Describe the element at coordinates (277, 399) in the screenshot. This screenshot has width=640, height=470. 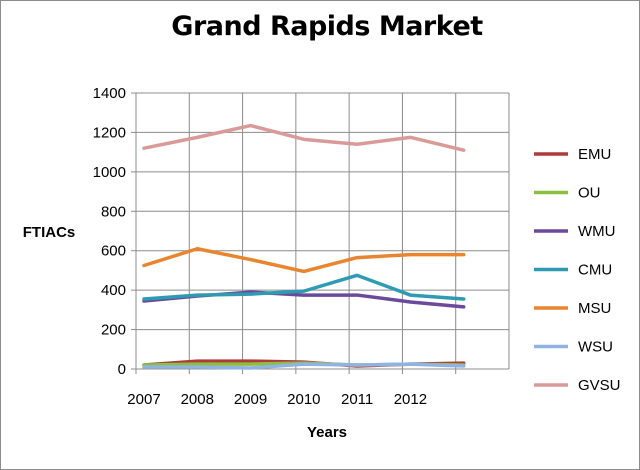
I see `x-tick-labels: 2007 2008 2009 2010 2011 2012` at that location.